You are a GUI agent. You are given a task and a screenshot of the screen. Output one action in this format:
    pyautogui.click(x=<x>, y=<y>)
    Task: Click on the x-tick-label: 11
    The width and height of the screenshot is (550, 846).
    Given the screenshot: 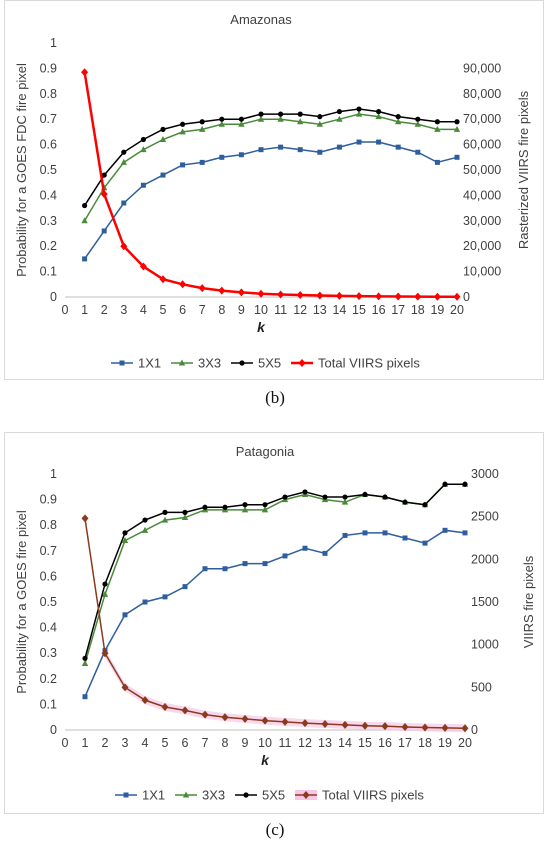 What is the action you would take?
    pyautogui.click(x=285, y=743)
    